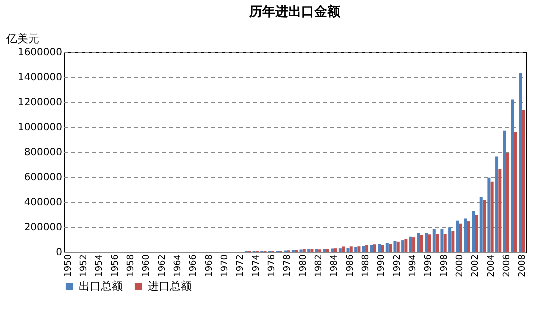  What do you see at coordinates (351, 266) in the screenshot?
I see `x-tick-label: 1986` at bounding box center [351, 266].